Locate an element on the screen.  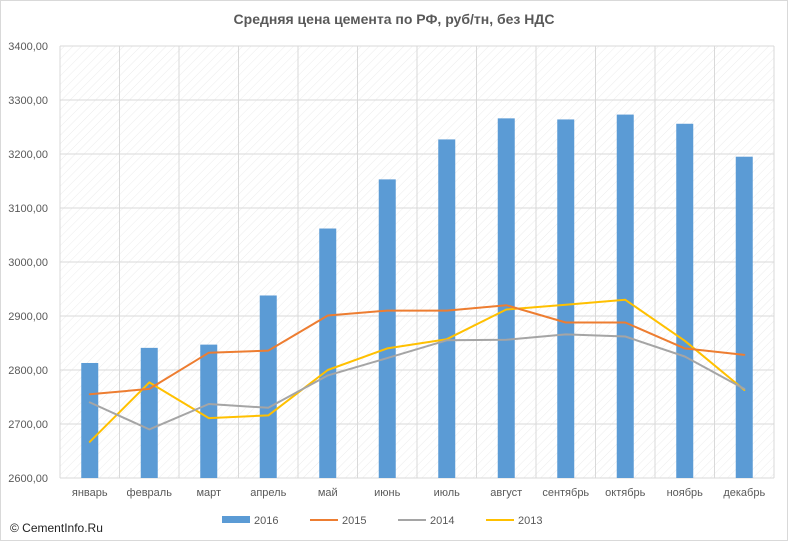
x-tick-label: октябрь is located at coordinates (625, 493).